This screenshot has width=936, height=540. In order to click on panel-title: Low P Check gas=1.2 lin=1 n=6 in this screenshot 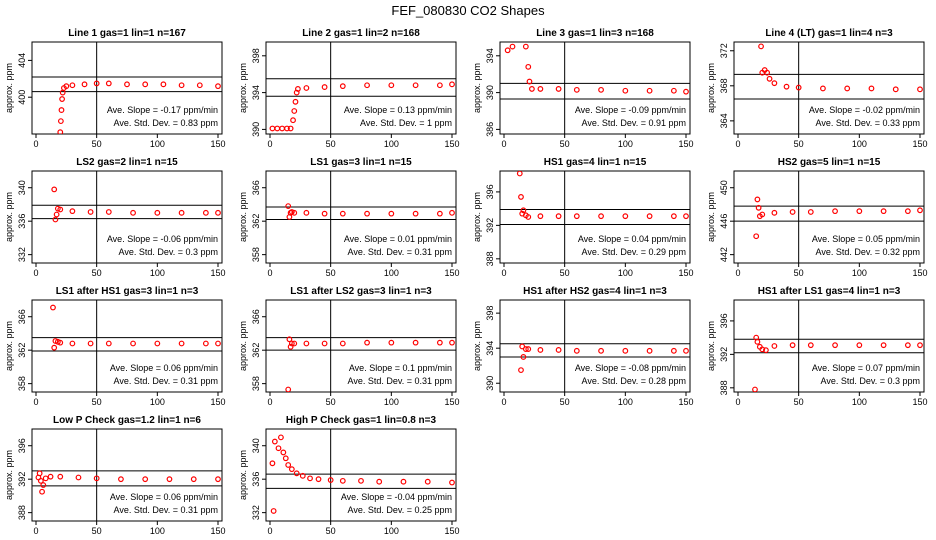, I will do `click(127, 420)`.